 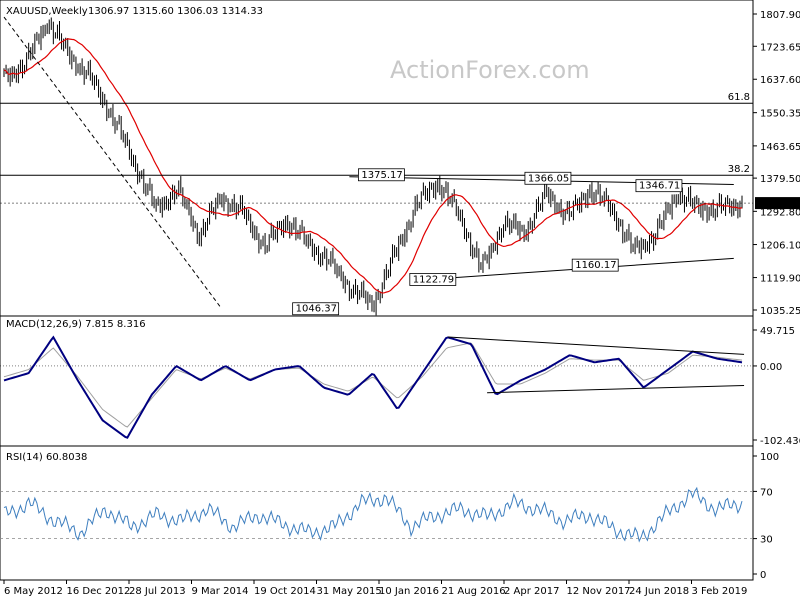 What do you see at coordinates (769, 457) in the screenshot?
I see `rsi-axis-label: 100` at bounding box center [769, 457].